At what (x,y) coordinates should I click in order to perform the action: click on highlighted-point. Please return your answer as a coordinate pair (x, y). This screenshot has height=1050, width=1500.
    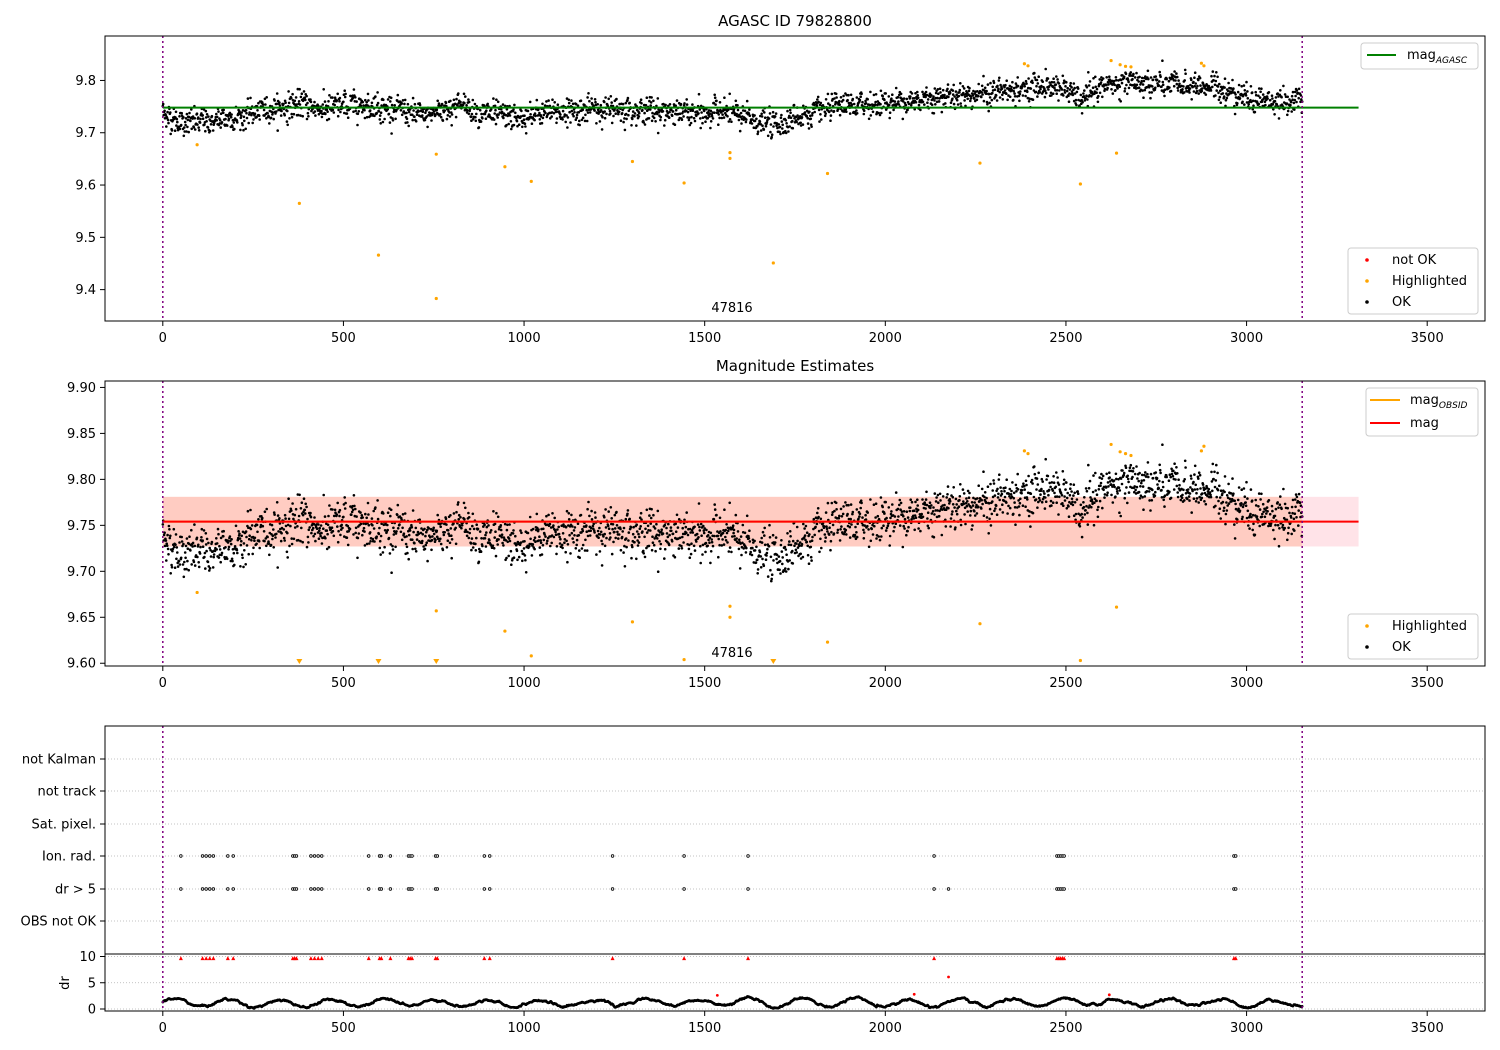
    Looking at the image, I should click on (773, 263).